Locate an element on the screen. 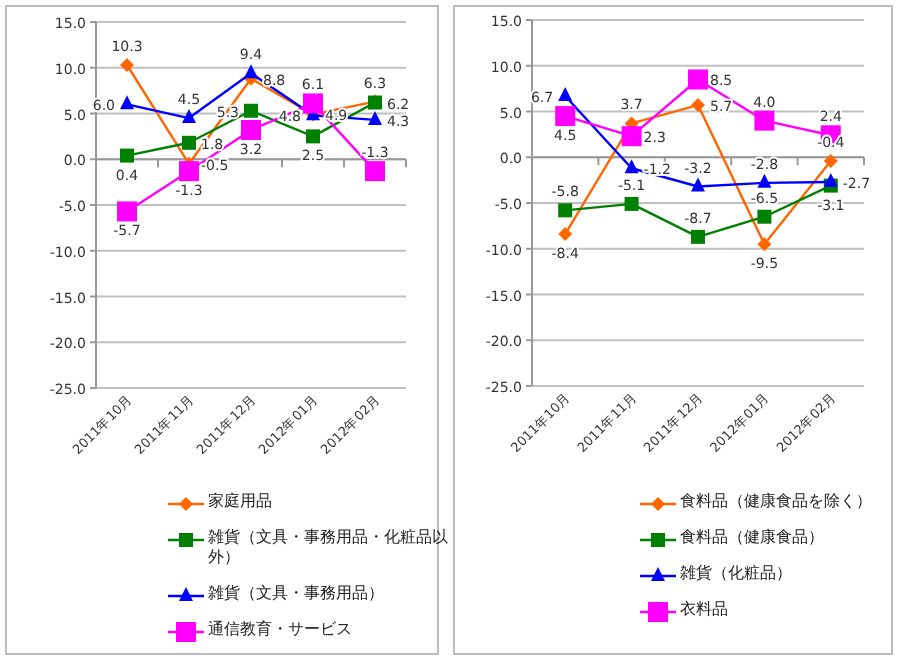  legend-label: 家庭用品 is located at coordinates (240, 501).